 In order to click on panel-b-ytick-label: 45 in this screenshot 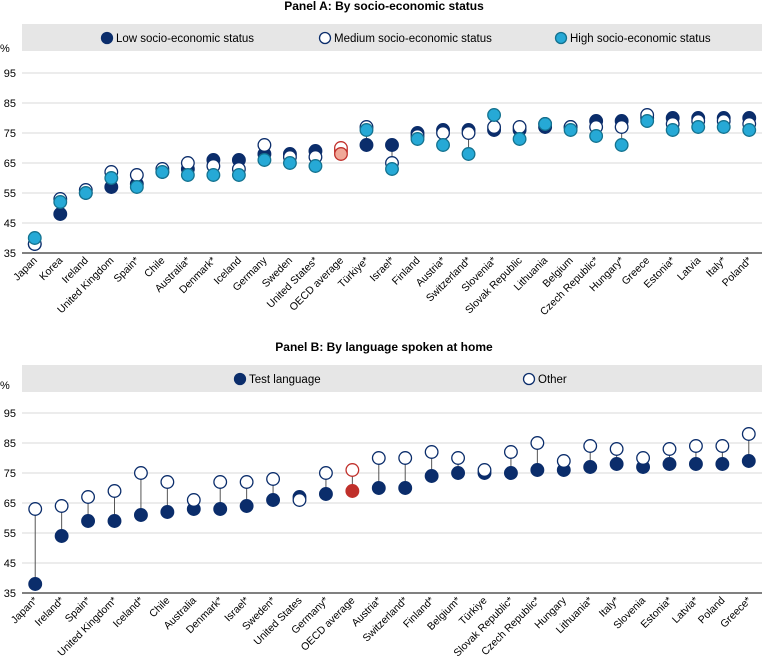, I will do `click(10, 564)`.